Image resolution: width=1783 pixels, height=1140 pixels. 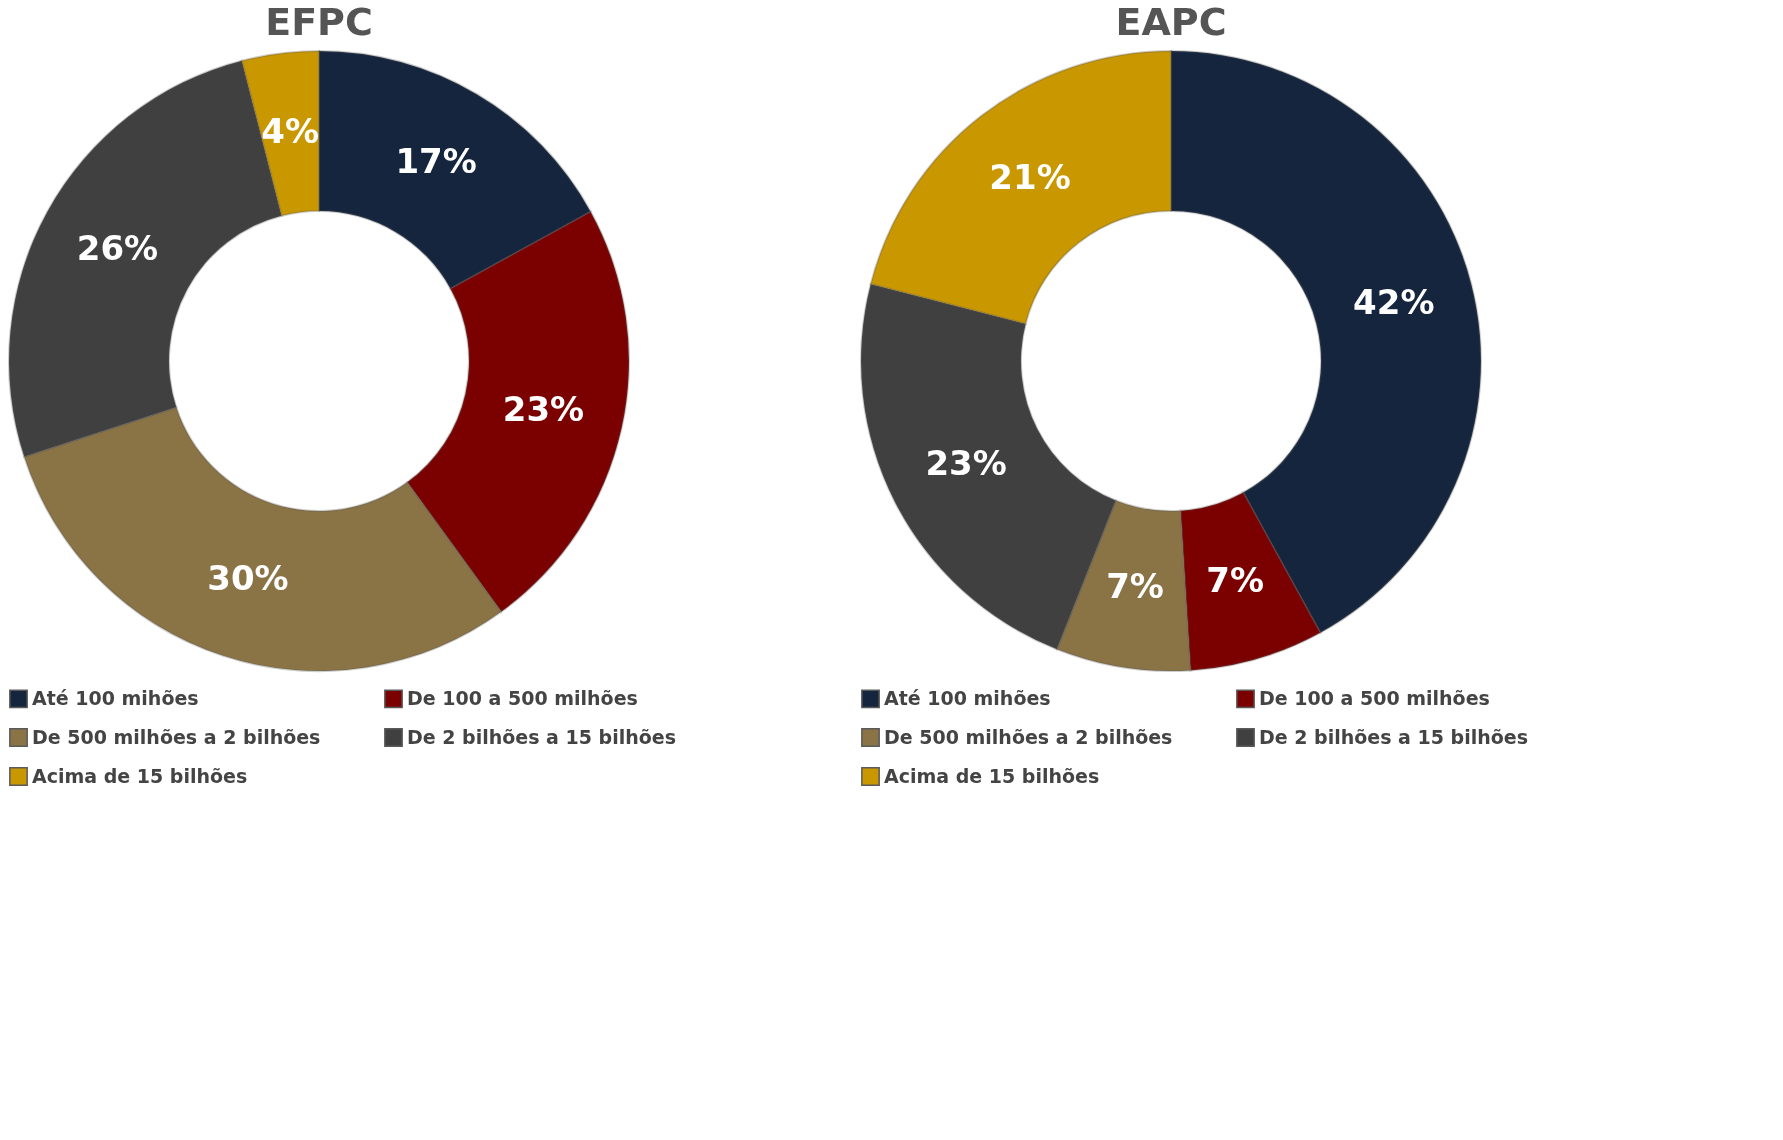 I want to click on data-label: 26%, so click(x=117, y=248).